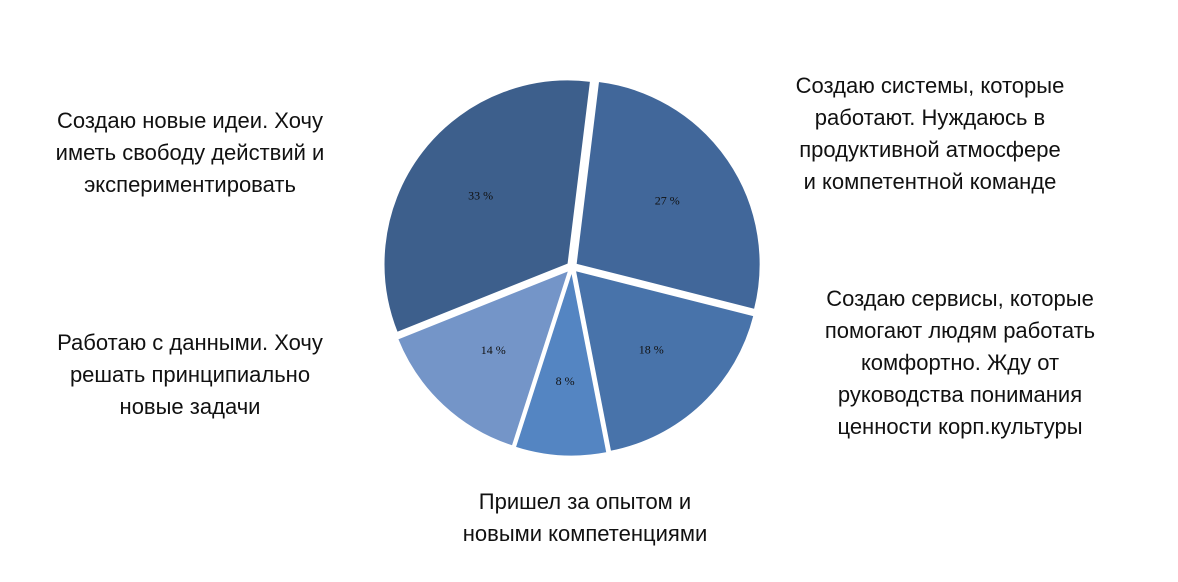  What do you see at coordinates (480, 195) in the screenshot?
I see `pie-value-label-ideas: 33 %` at bounding box center [480, 195].